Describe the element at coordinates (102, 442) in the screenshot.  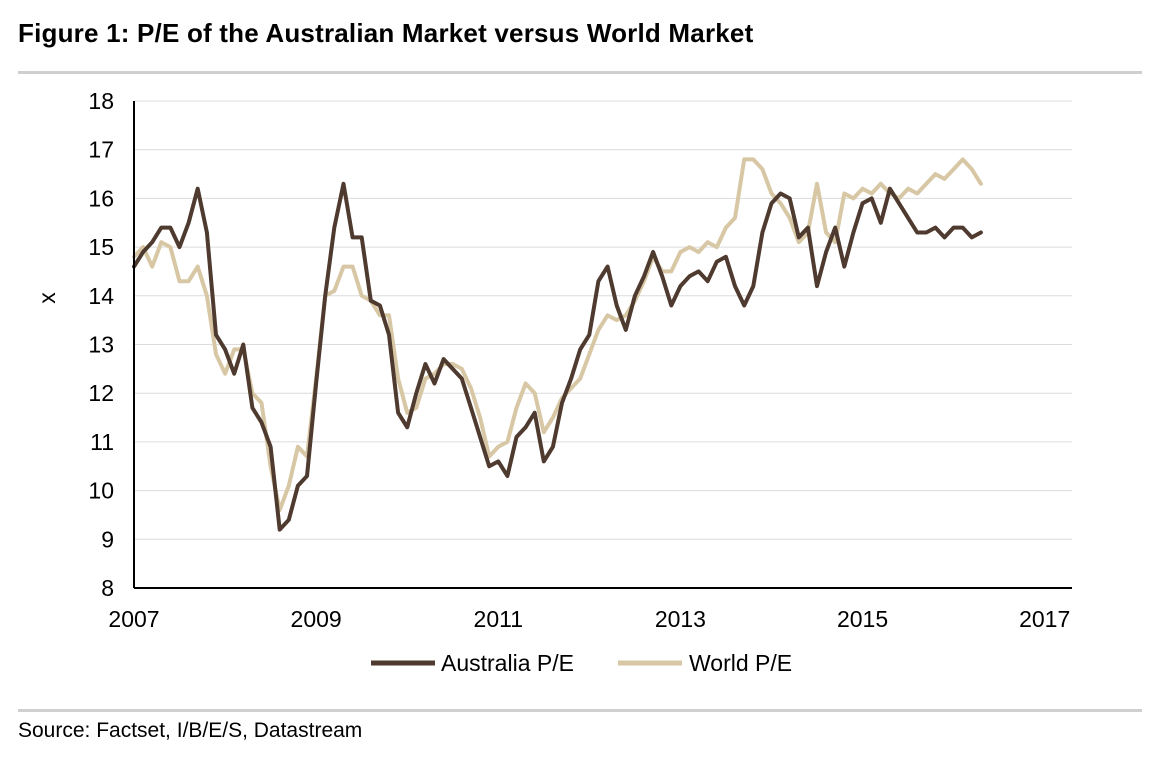
I see `y-tick-label: 11` at that location.